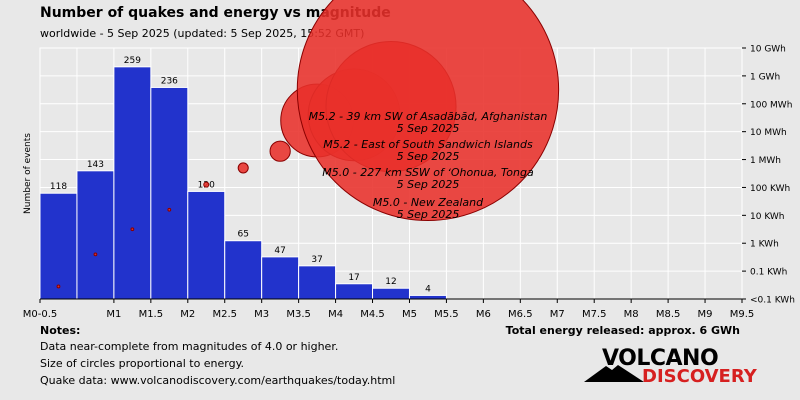  What do you see at coordinates (428, 172) in the screenshot?
I see `quake-annotation-title: M5.0 - 227 km SSW of ʻOhonua, Tonga` at bounding box center [428, 172].